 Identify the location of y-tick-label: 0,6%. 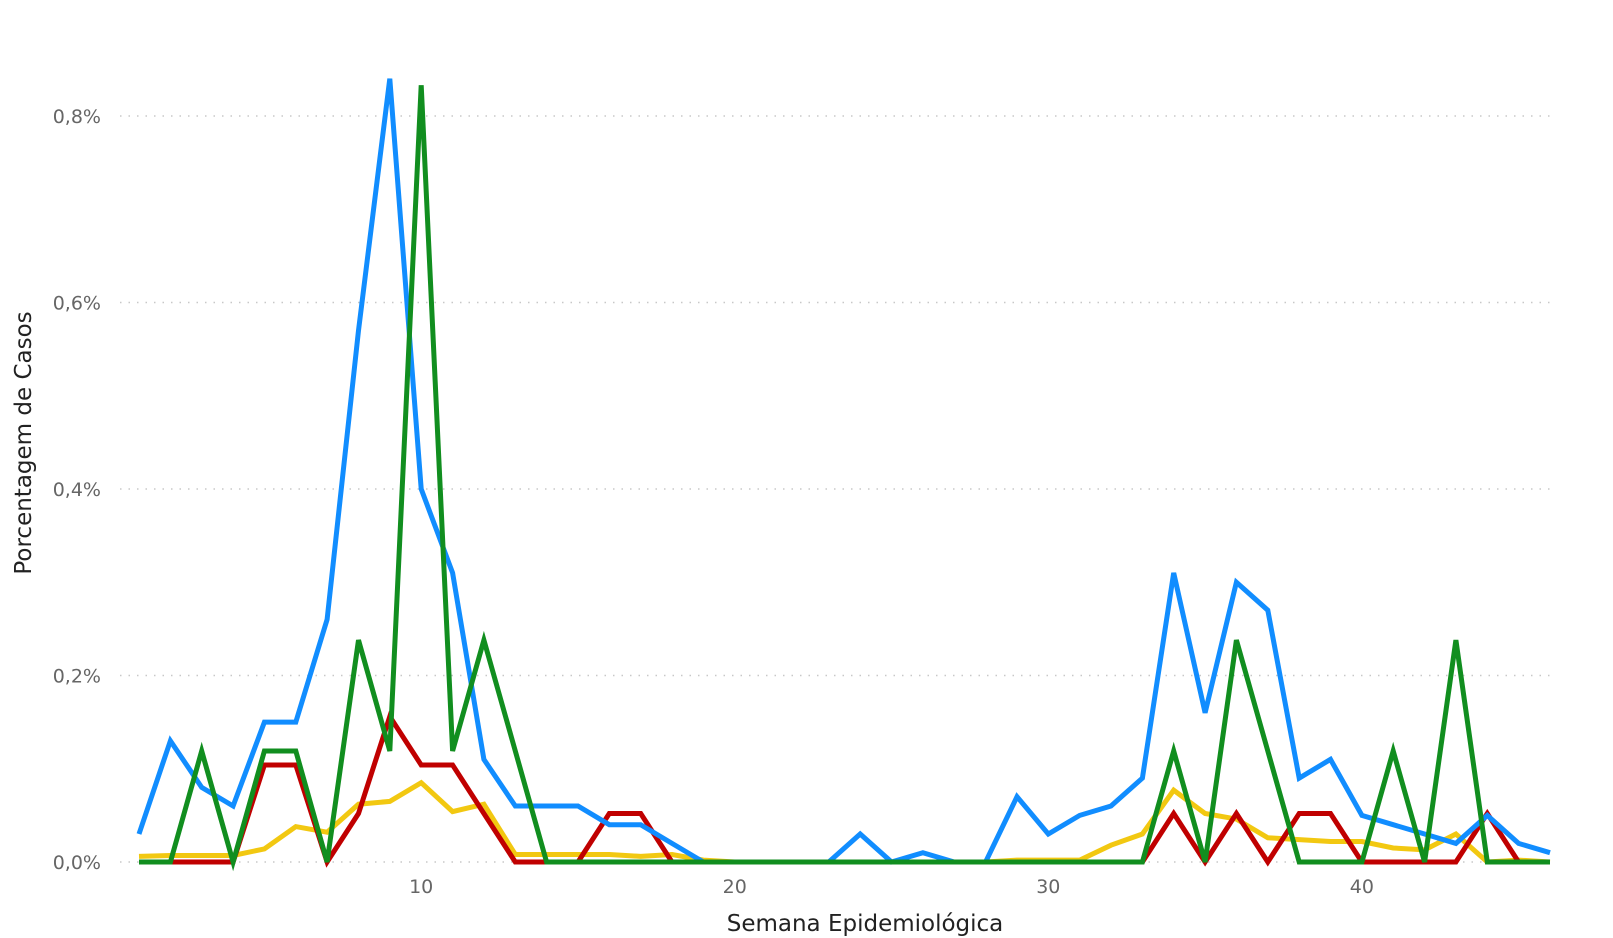
(77, 304).